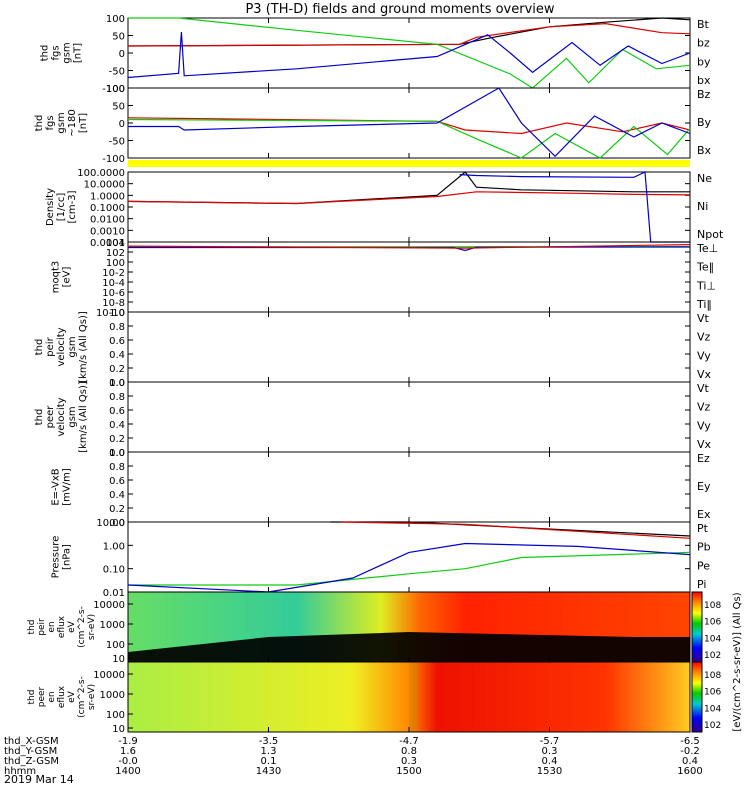 Image resolution: width=750 pixels, height=800 pixels. Describe the element at coordinates (409, 741) in the screenshot. I see `x-tick-label: -4.7` at that location.